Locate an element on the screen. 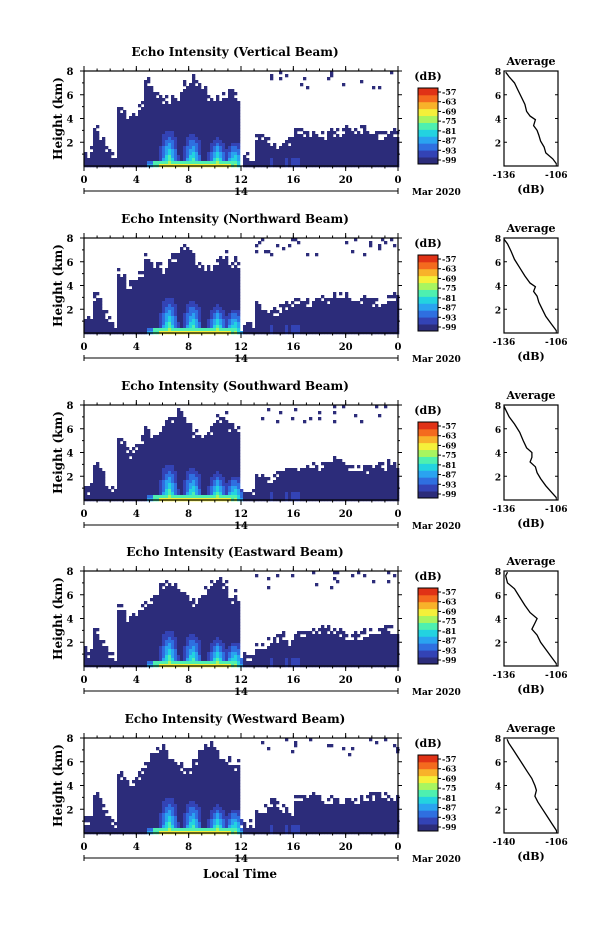 The width and height of the screenshot is (615, 929). y-tick-label: 6 is located at coordinates (70, 96).